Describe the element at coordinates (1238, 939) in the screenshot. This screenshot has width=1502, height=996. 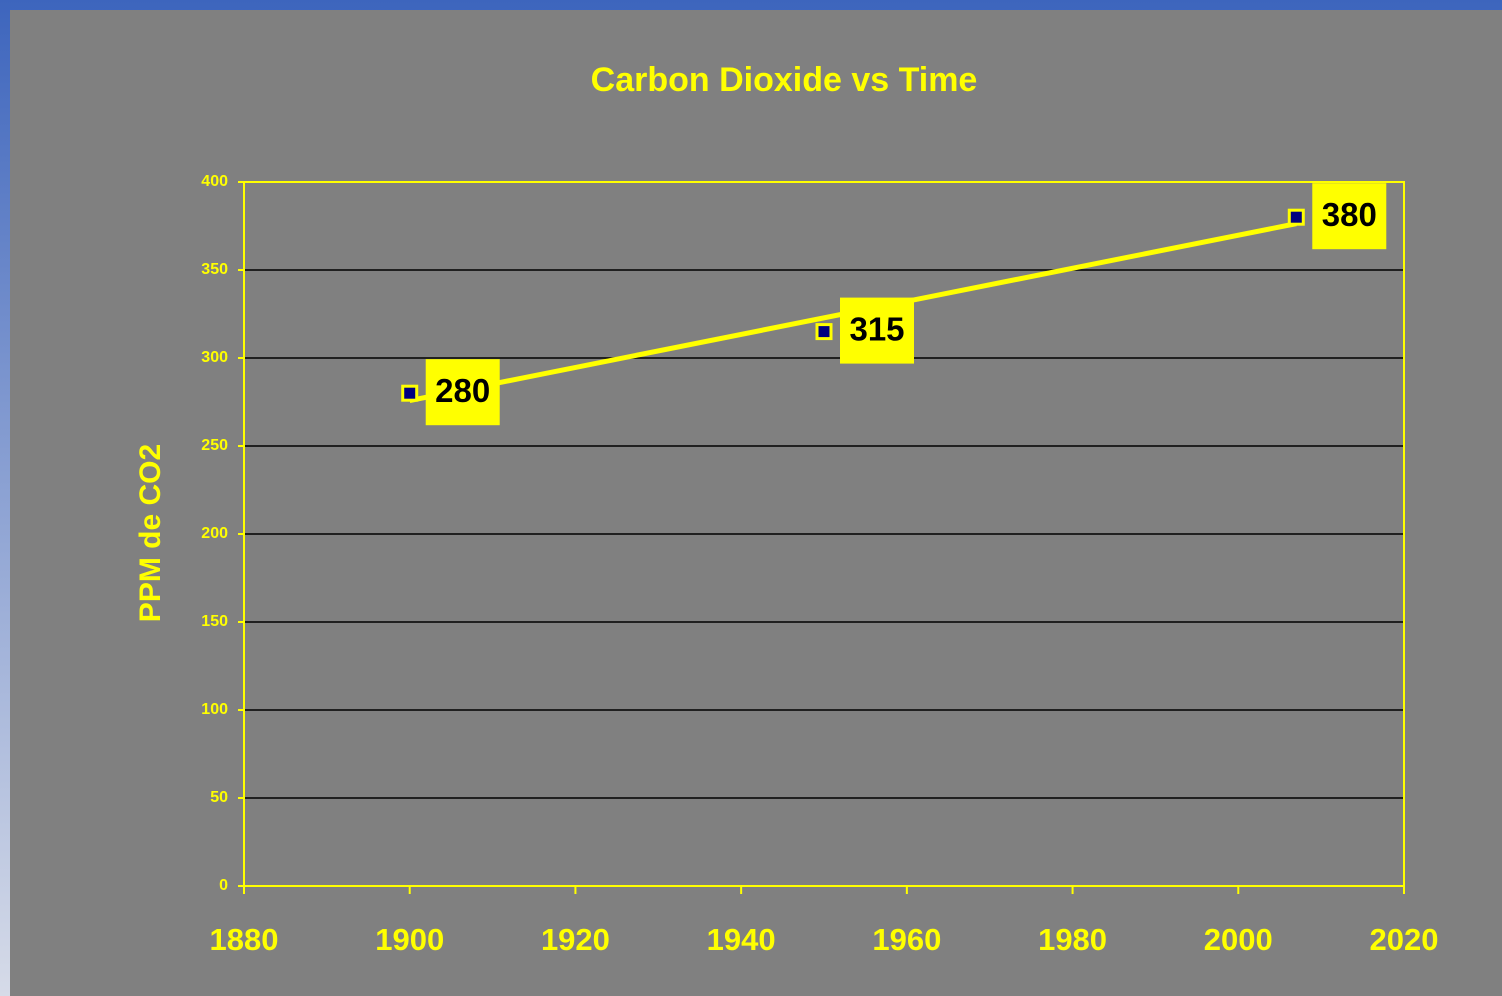
I see `x-tick-label: 2000` at that location.